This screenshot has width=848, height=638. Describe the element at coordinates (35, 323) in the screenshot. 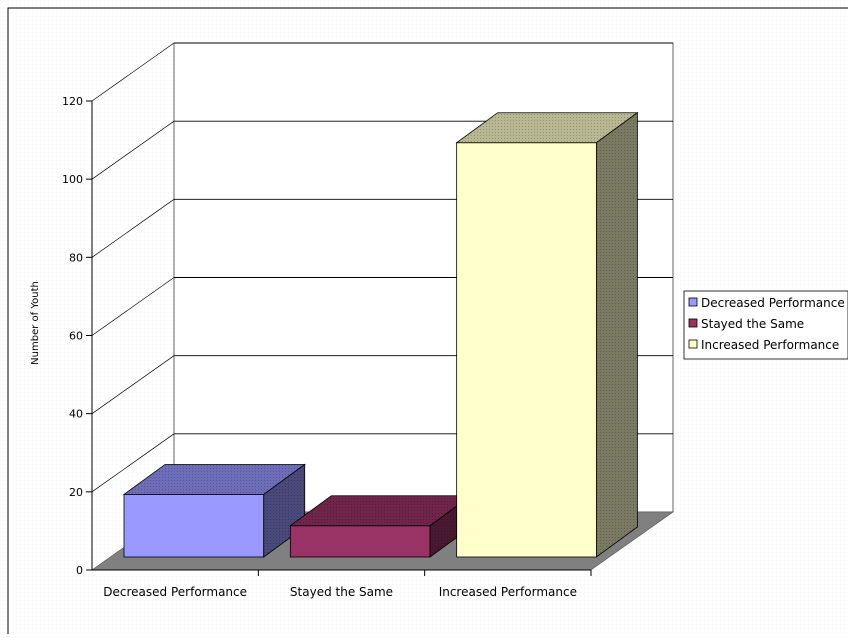

I see `y-axis-title: Number of Youth` at that location.